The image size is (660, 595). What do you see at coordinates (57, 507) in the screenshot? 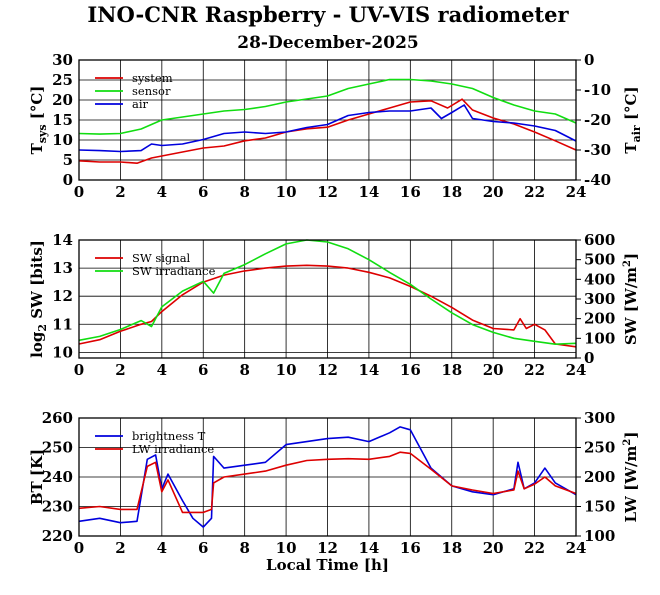
I see `y-left-tick-label: 230` at bounding box center [57, 507].